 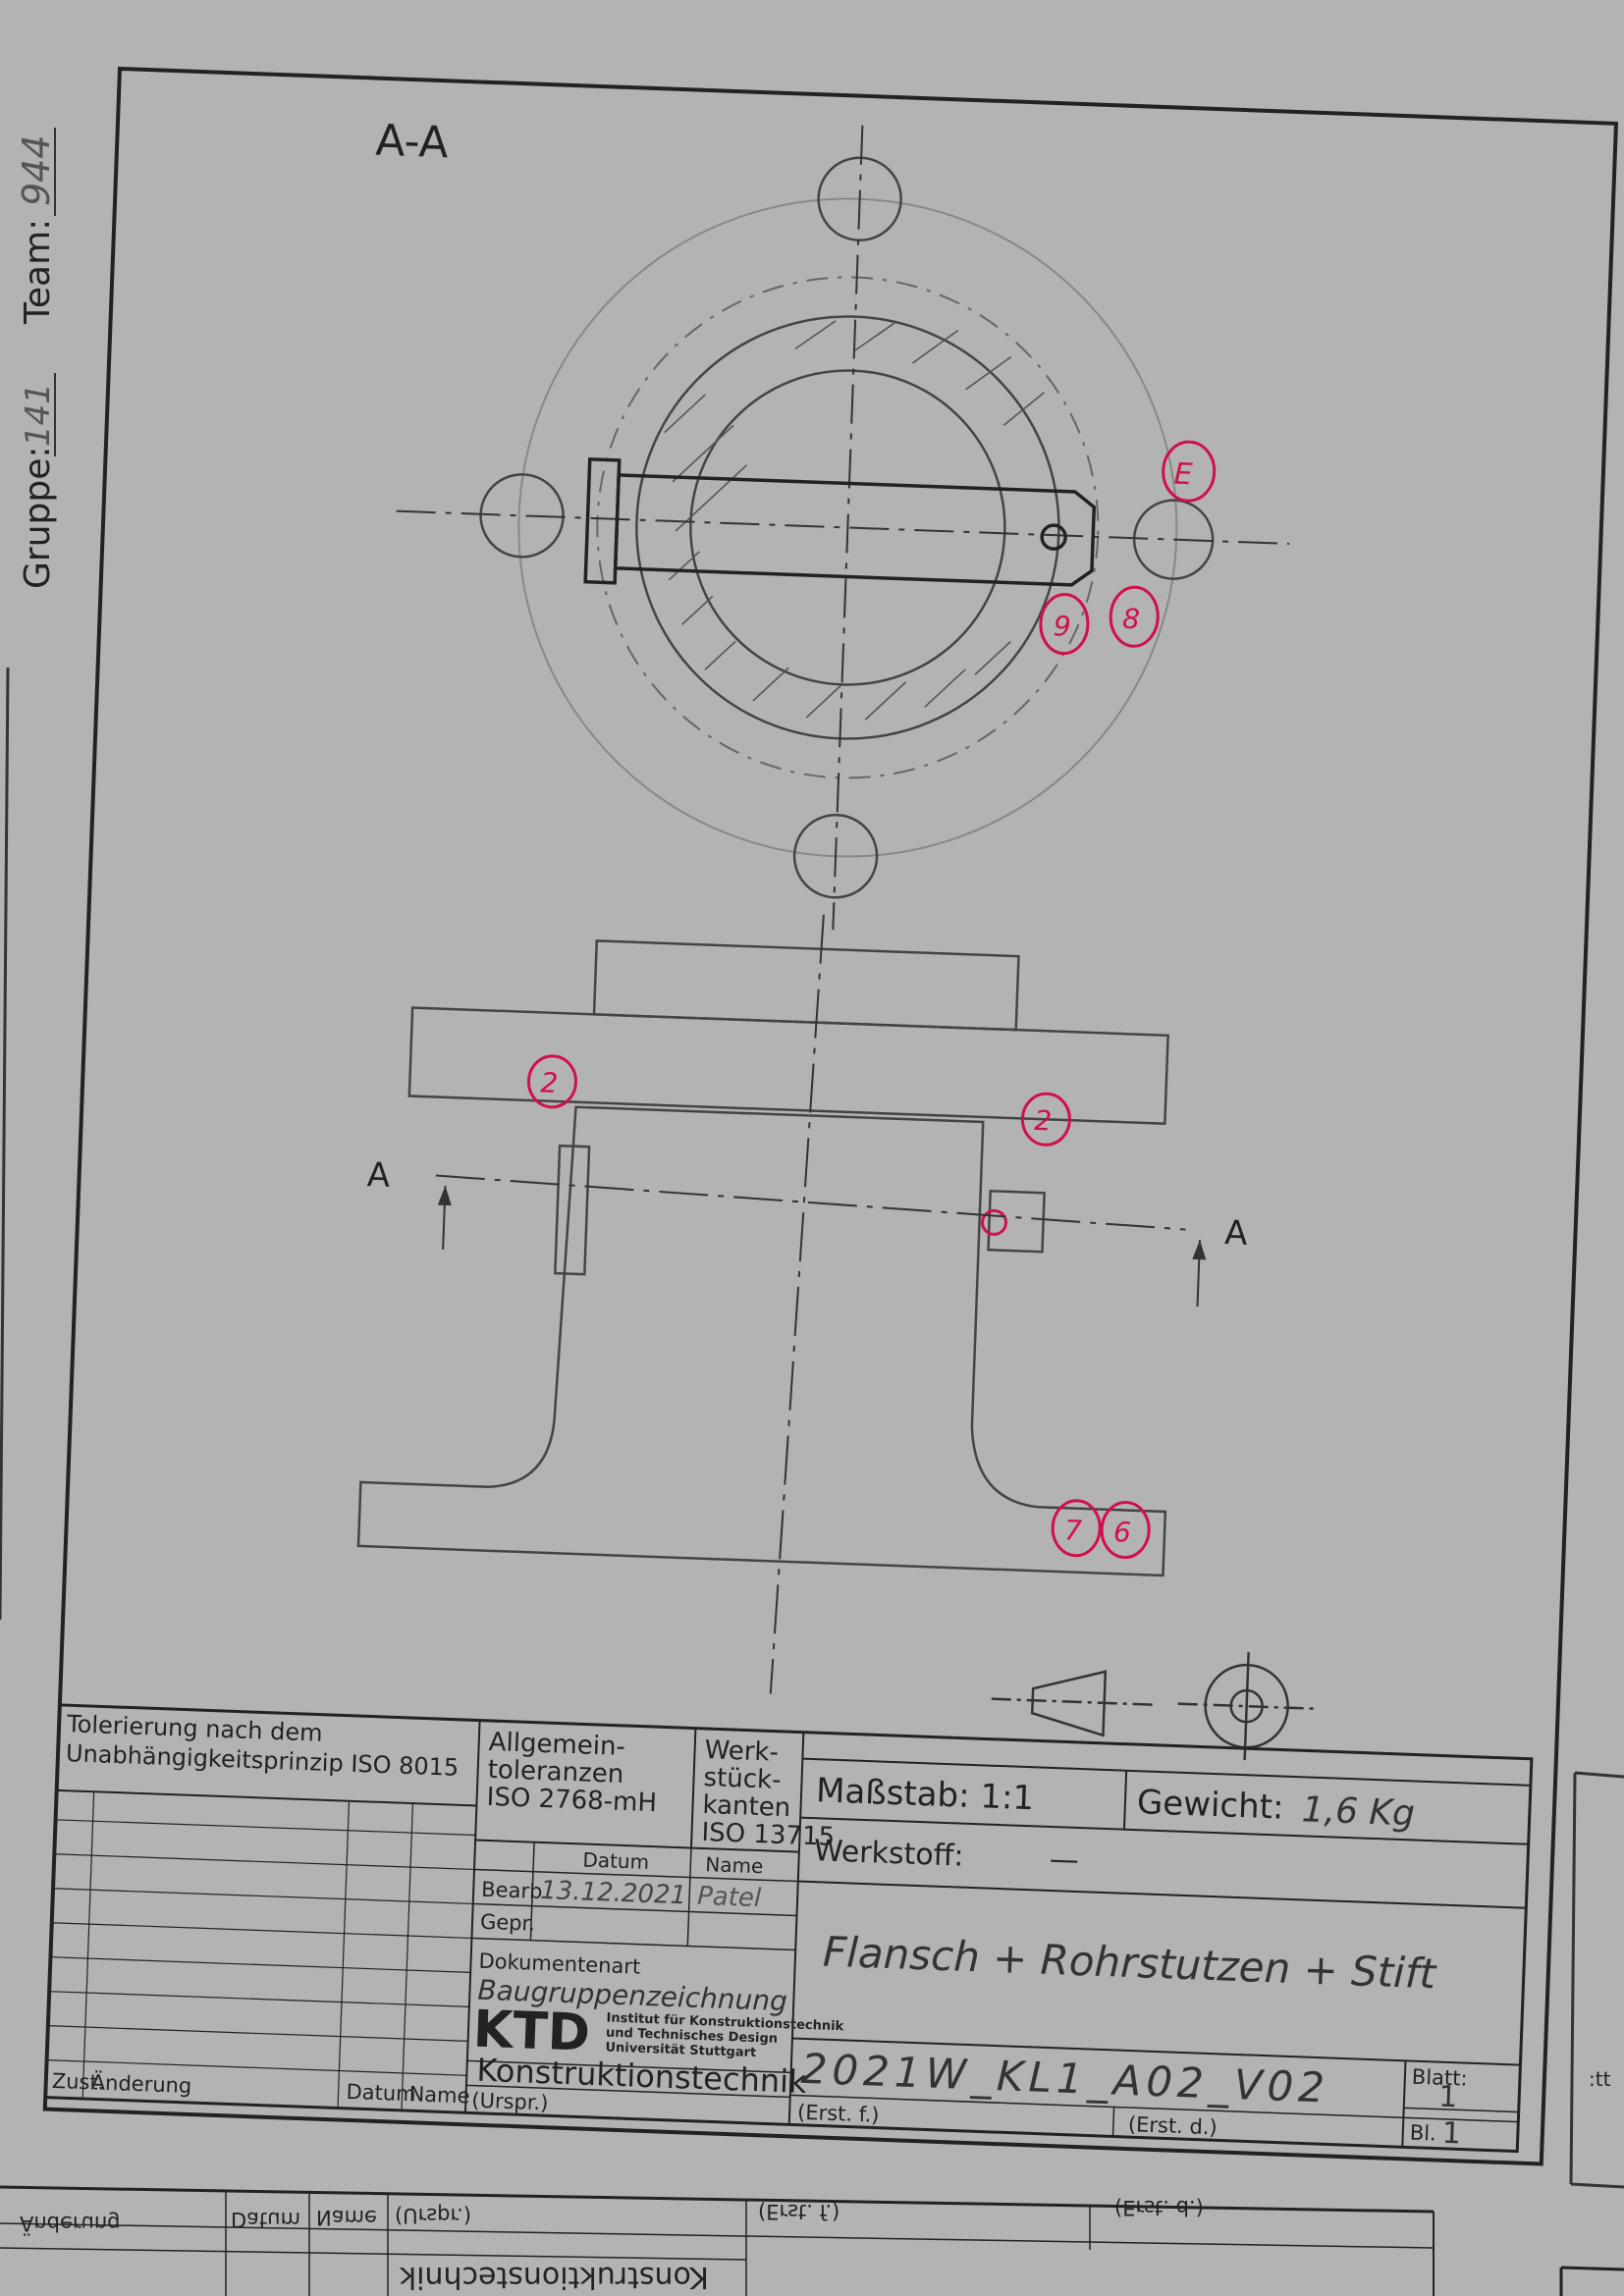 What do you see at coordinates (555, 1772) in the screenshot?
I see `allgemein-line-2: toleranzen` at bounding box center [555, 1772].